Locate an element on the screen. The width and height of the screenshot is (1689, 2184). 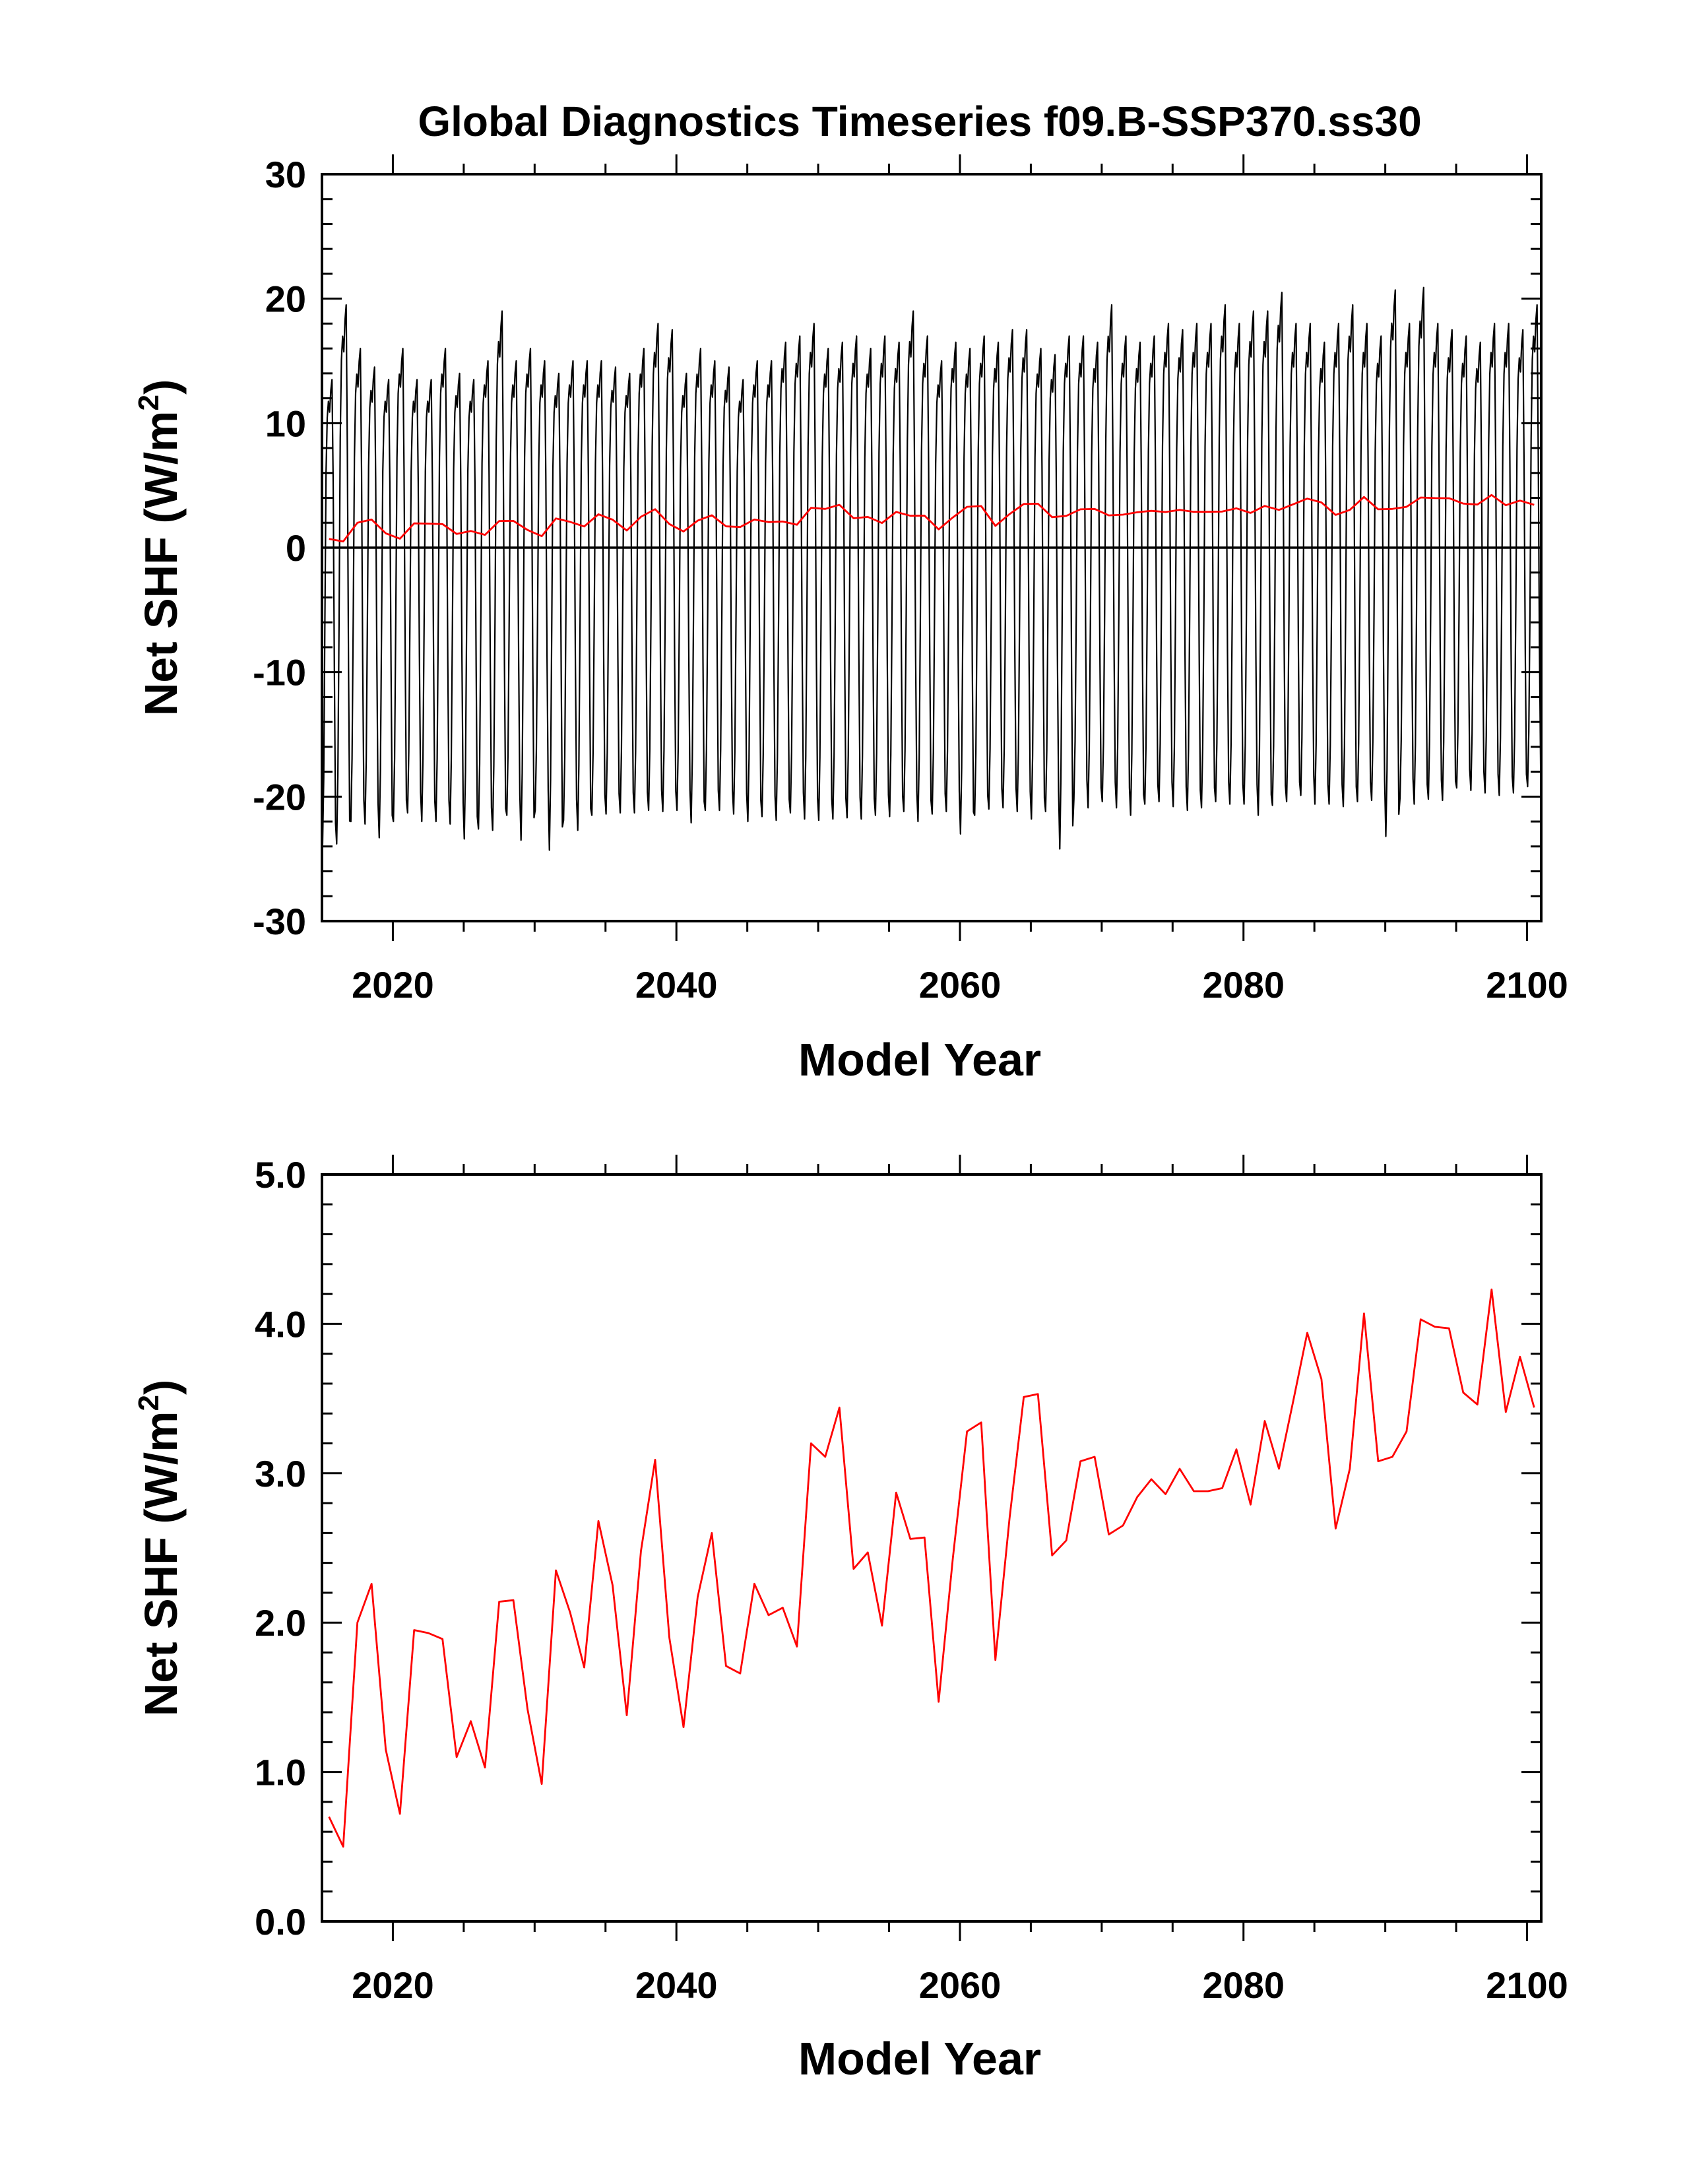
bottom-y-axis-label-main: Net SHF (W/m is located at coordinates (161, 1564).